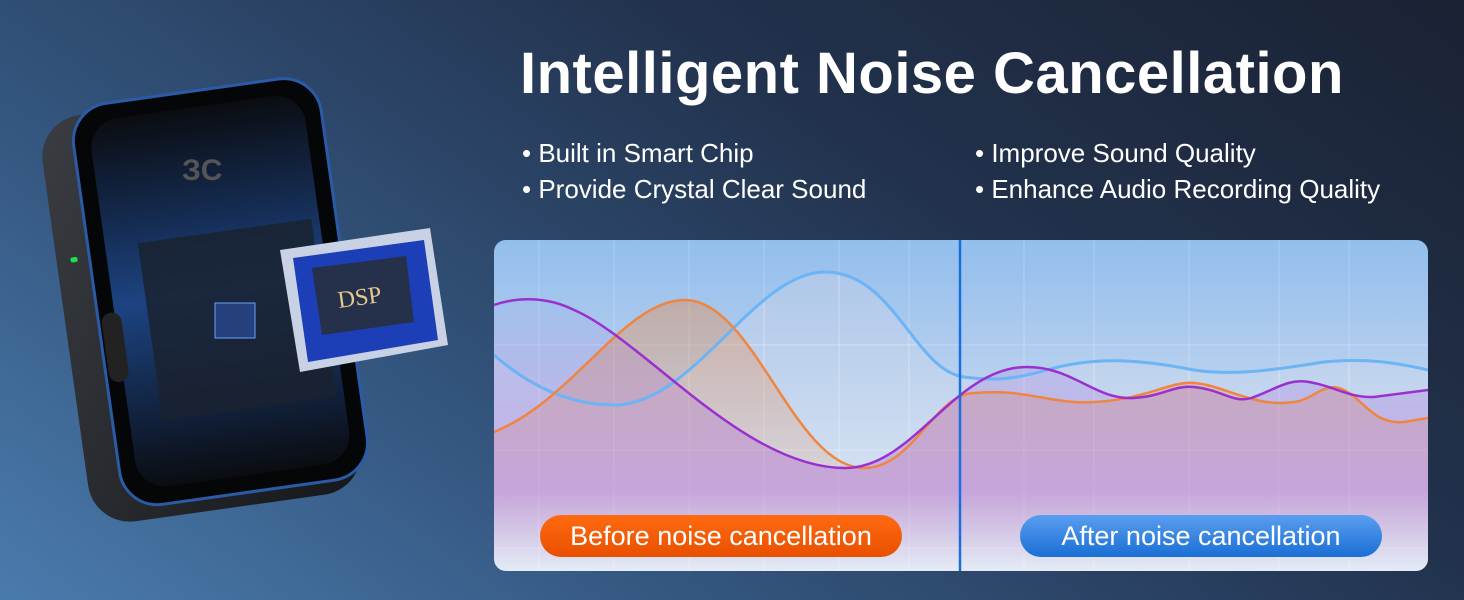 The width and height of the screenshot is (1464, 600). What do you see at coordinates (721, 536) in the screenshot?
I see `before-label: Before noise cancellation` at bounding box center [721, 536].